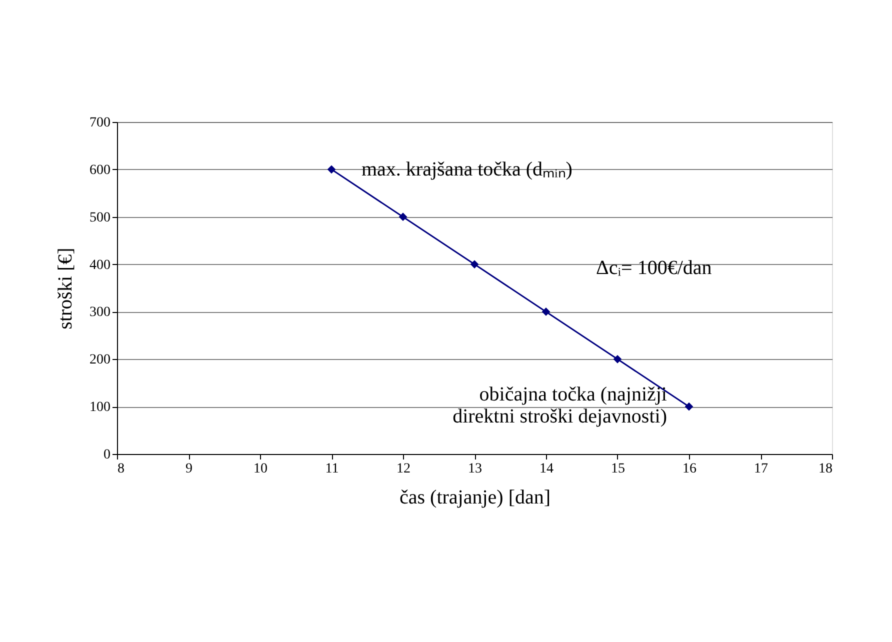 This screenshot has height=642, width=892. I want to click on x-tick-label: 15, so click(618, 469).